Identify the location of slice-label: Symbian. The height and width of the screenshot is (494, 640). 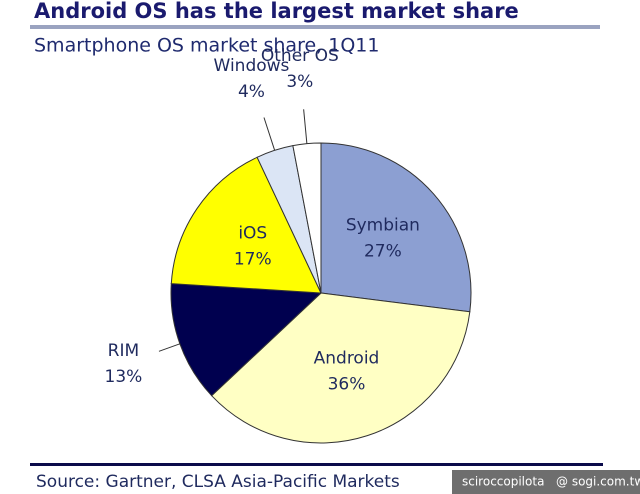
(383, 225).